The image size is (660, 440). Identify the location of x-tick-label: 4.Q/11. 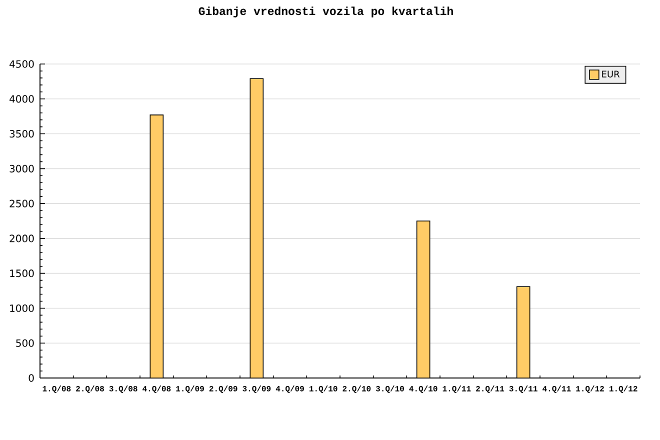
(556, 389).